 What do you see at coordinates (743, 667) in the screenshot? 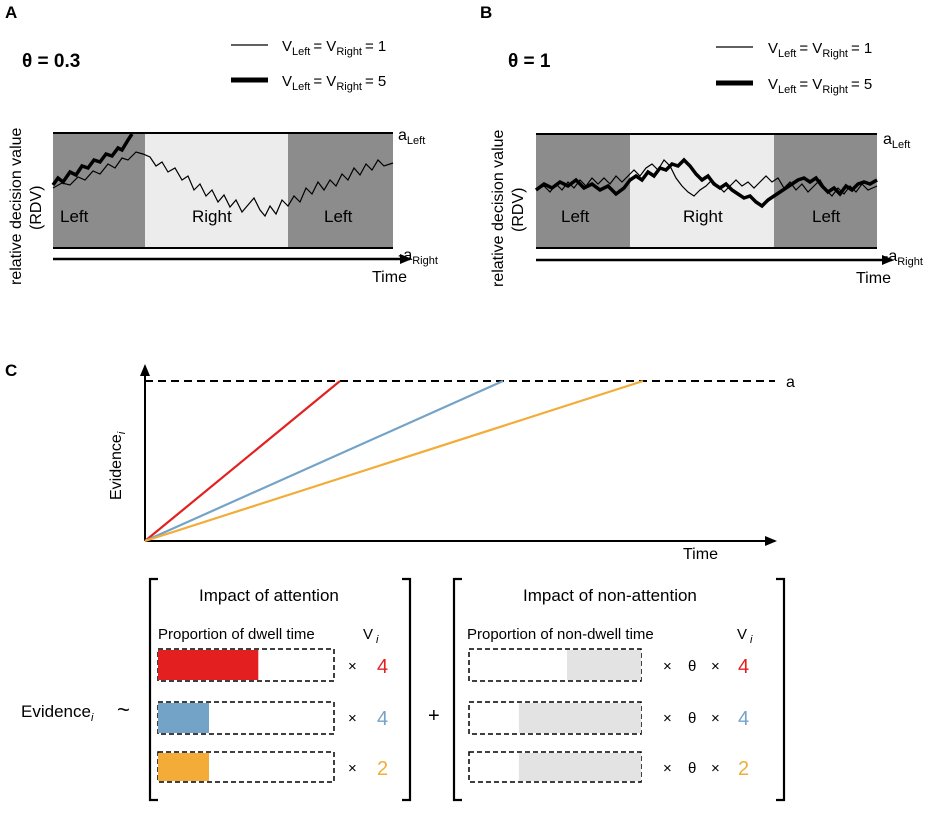
I see `nonattention-value-red: 4` at bounding box center [743, 667].